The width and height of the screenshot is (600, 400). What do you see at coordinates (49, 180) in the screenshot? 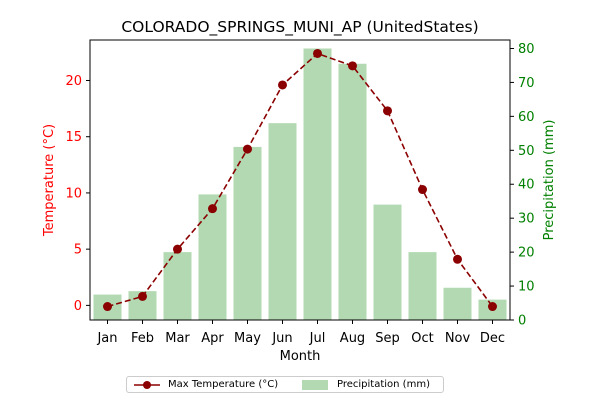
I see `y-axis-left-label: Temperature (°C)` at bounding box center [49, 180].